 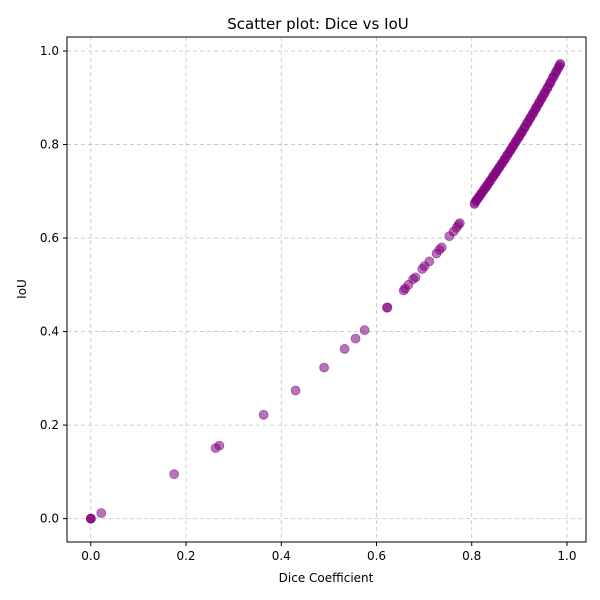 I want to click on x-tick-label: 1.0, so click(x=566, y=556).